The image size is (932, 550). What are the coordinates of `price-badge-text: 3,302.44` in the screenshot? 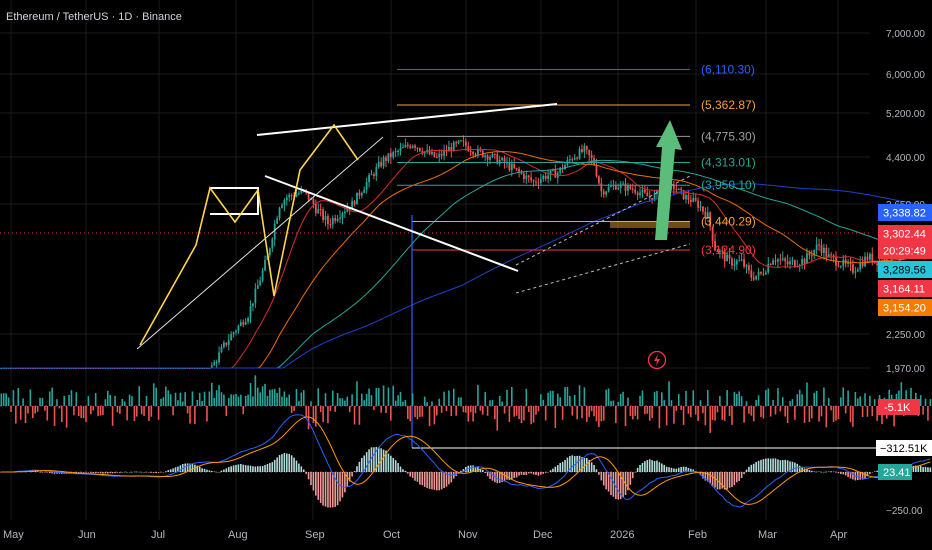 It's located at (904, 235).